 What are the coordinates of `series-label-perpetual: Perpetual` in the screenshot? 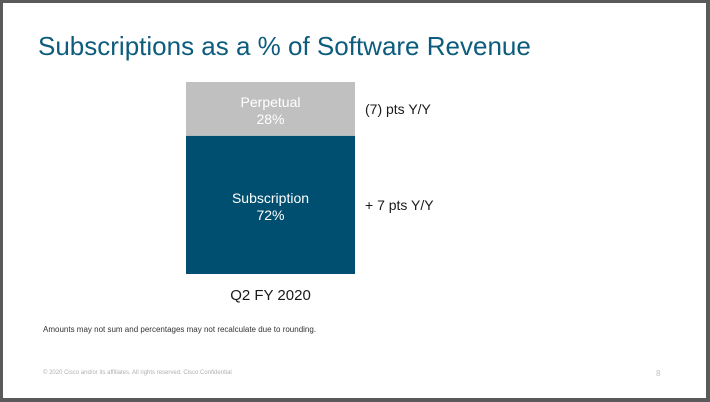 It's located at (271, 102).